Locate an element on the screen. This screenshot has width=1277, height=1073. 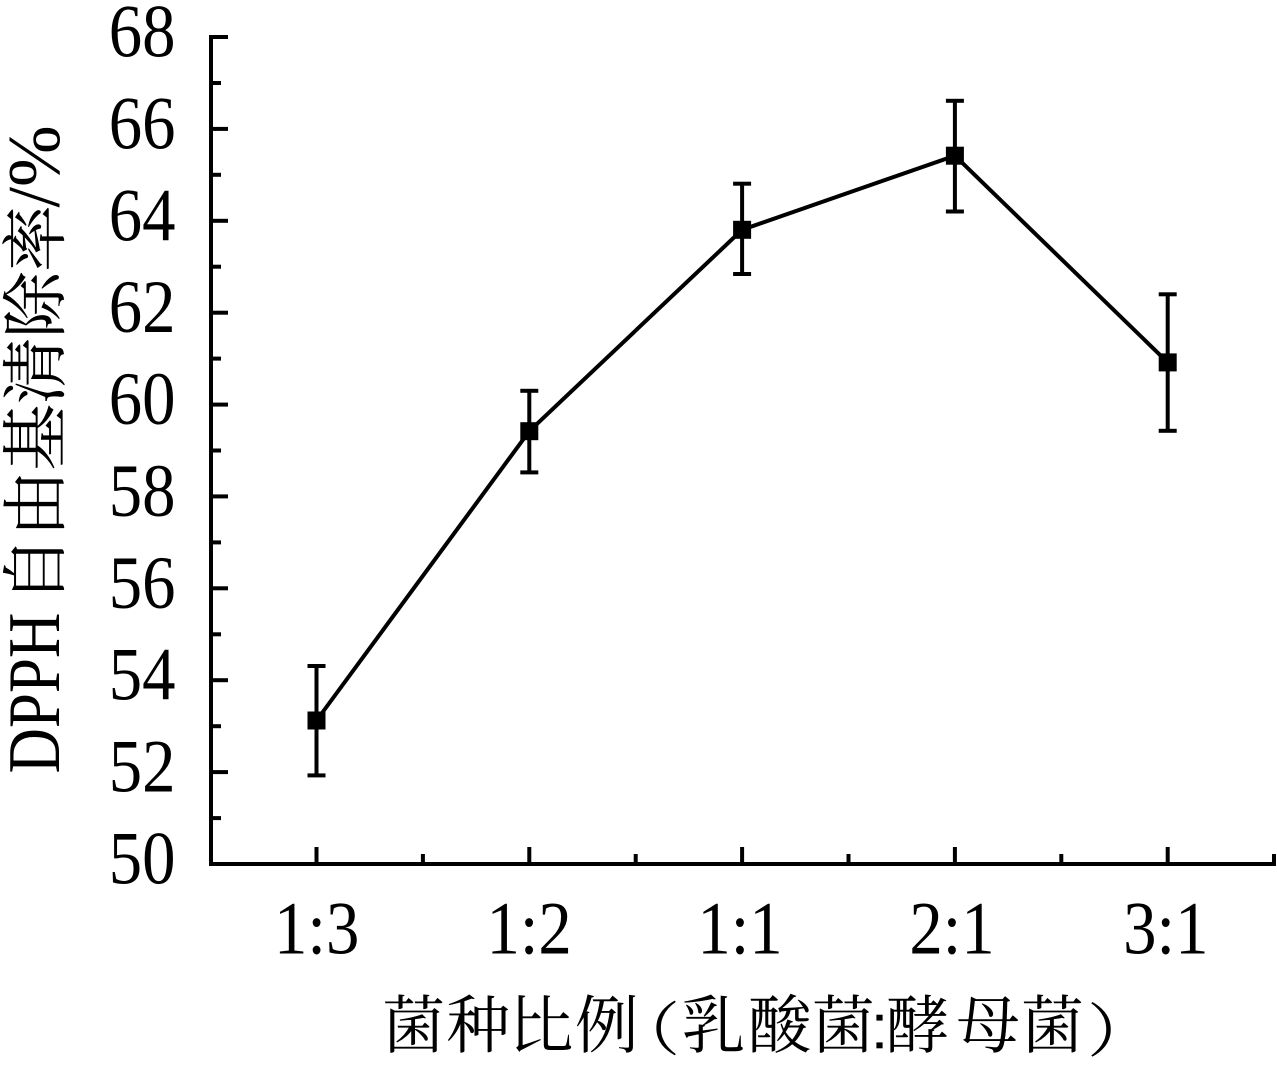
svg-text: 54 is located at coordinates (142, 675).